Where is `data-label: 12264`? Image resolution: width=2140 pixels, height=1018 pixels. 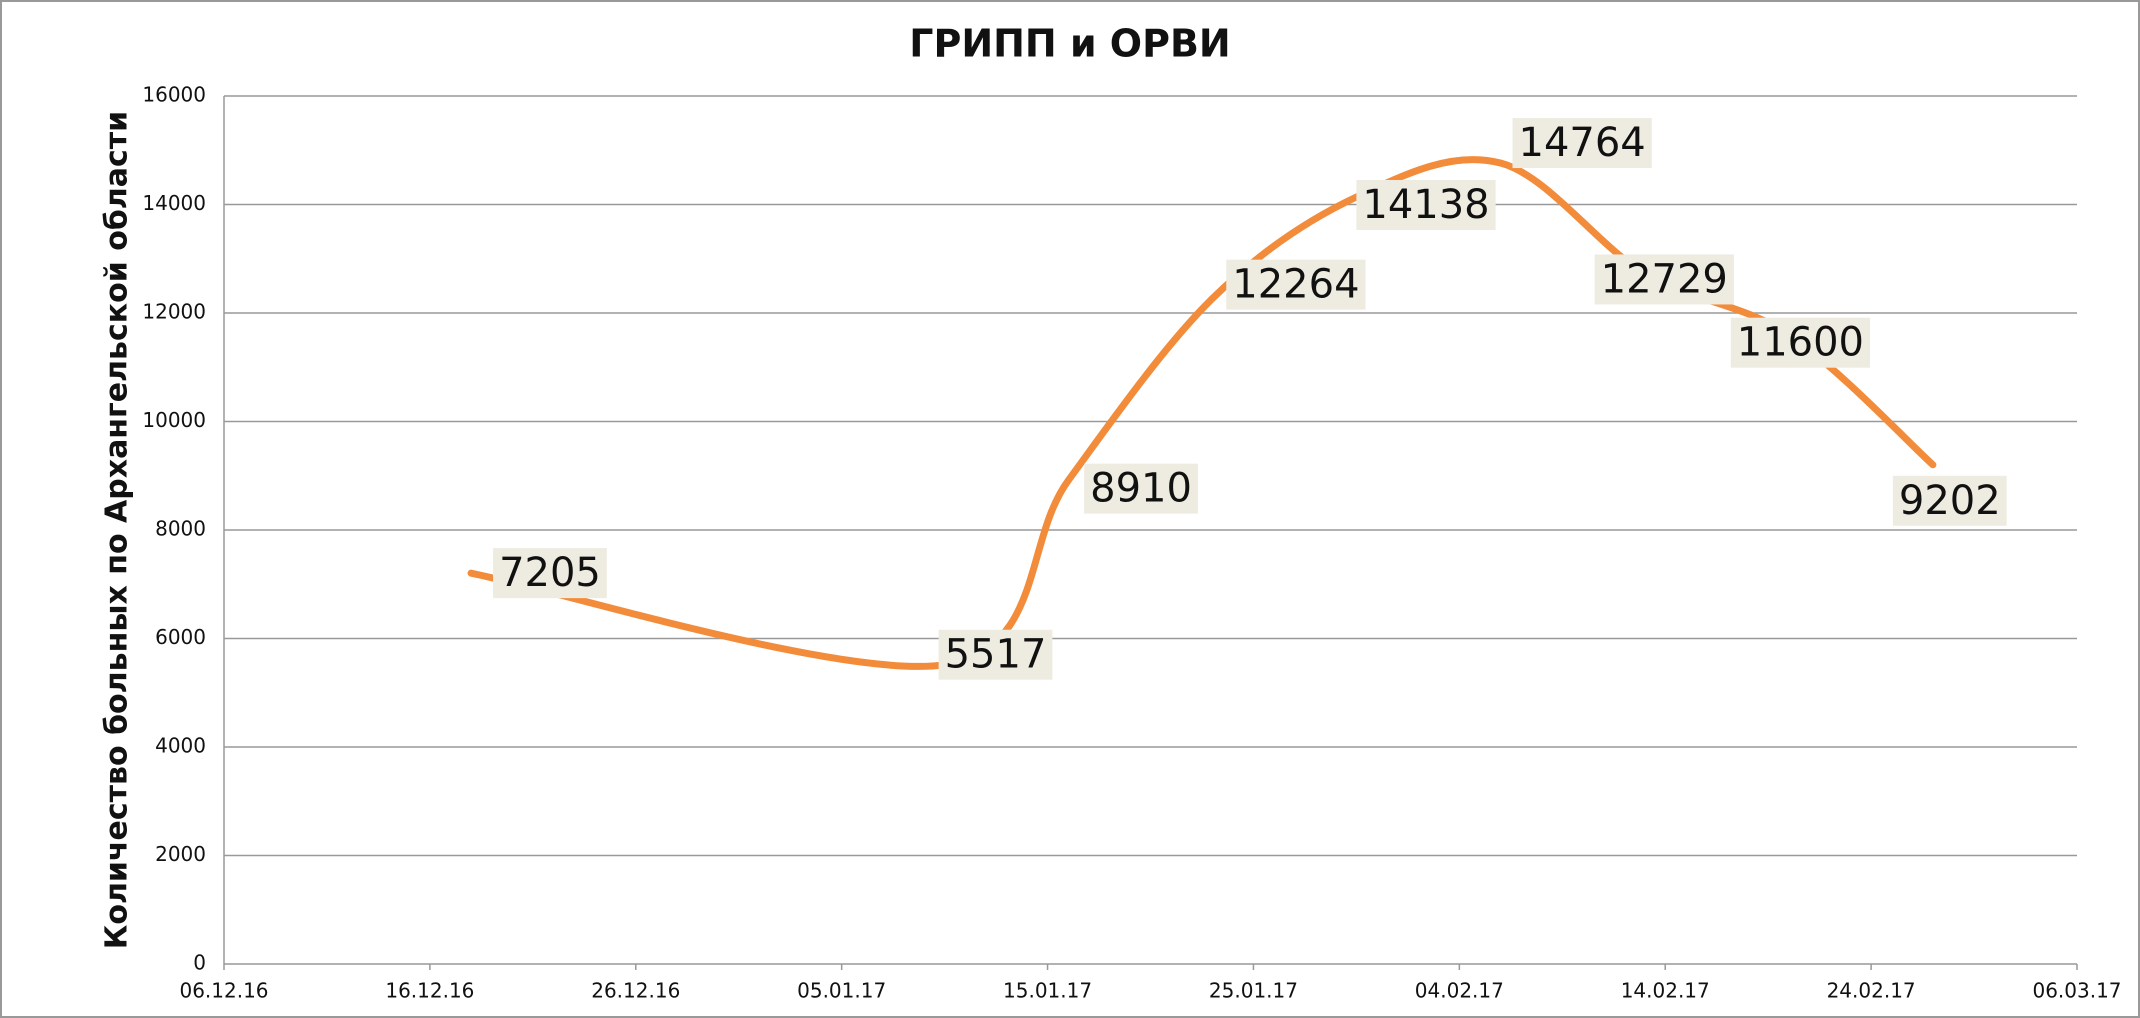
data-label: 12264 is located at coordinates (1295, 285).